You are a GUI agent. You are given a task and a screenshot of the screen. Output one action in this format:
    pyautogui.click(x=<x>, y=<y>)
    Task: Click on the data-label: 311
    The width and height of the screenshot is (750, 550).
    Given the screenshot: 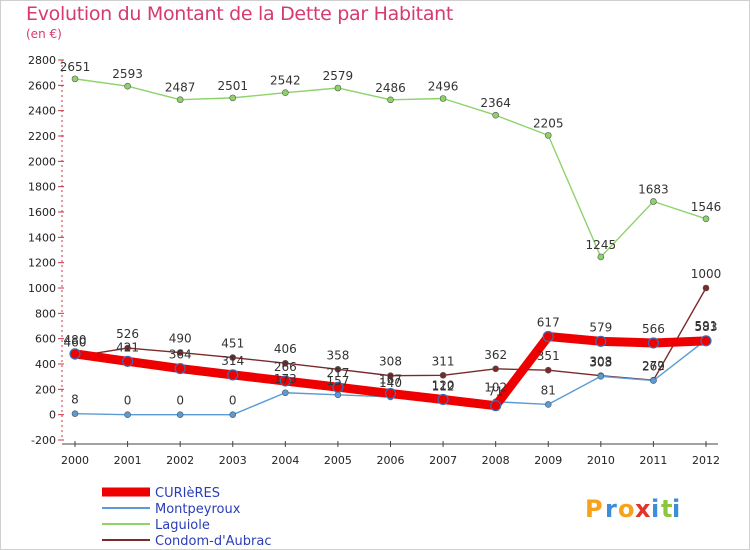 What is the action you would take?
    pyautogui.click(x=443, y=361)
    